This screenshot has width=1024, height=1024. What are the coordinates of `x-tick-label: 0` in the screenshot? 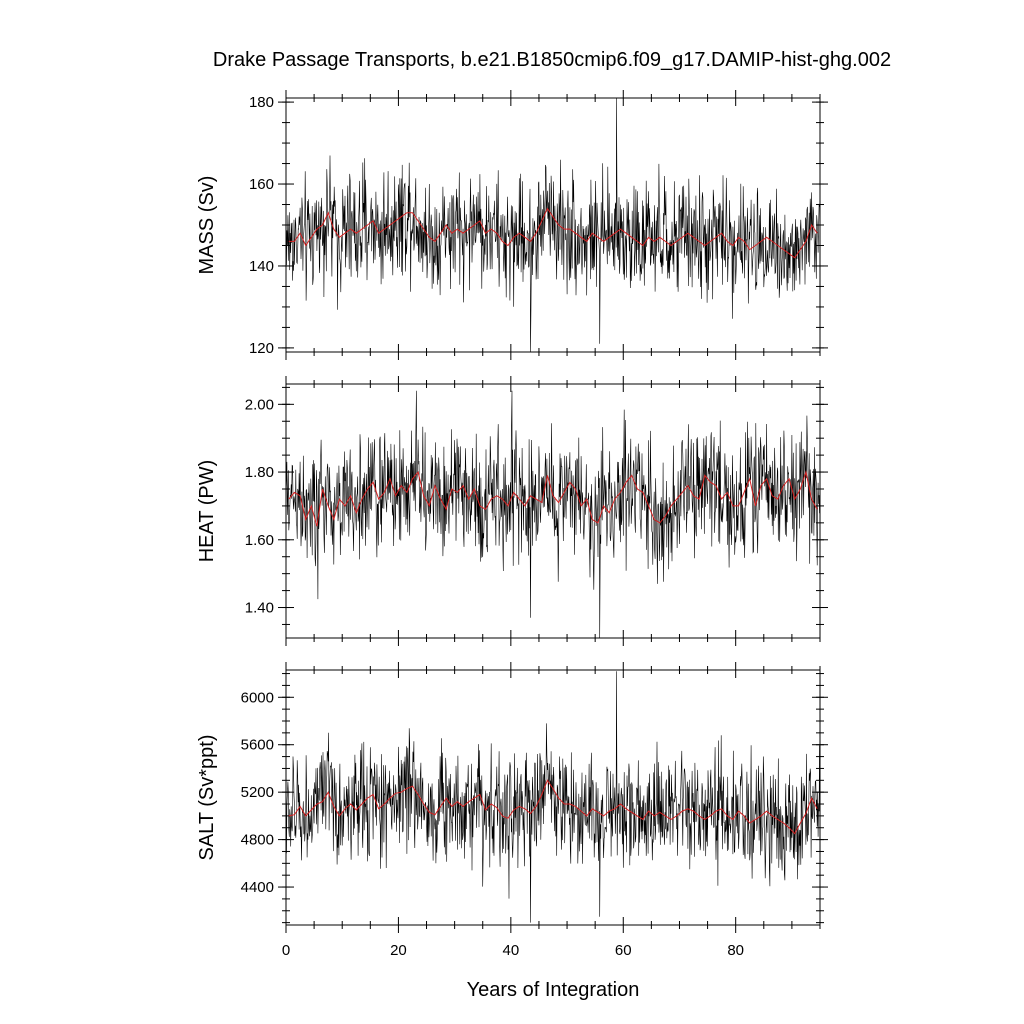 It's located at (286, 950).